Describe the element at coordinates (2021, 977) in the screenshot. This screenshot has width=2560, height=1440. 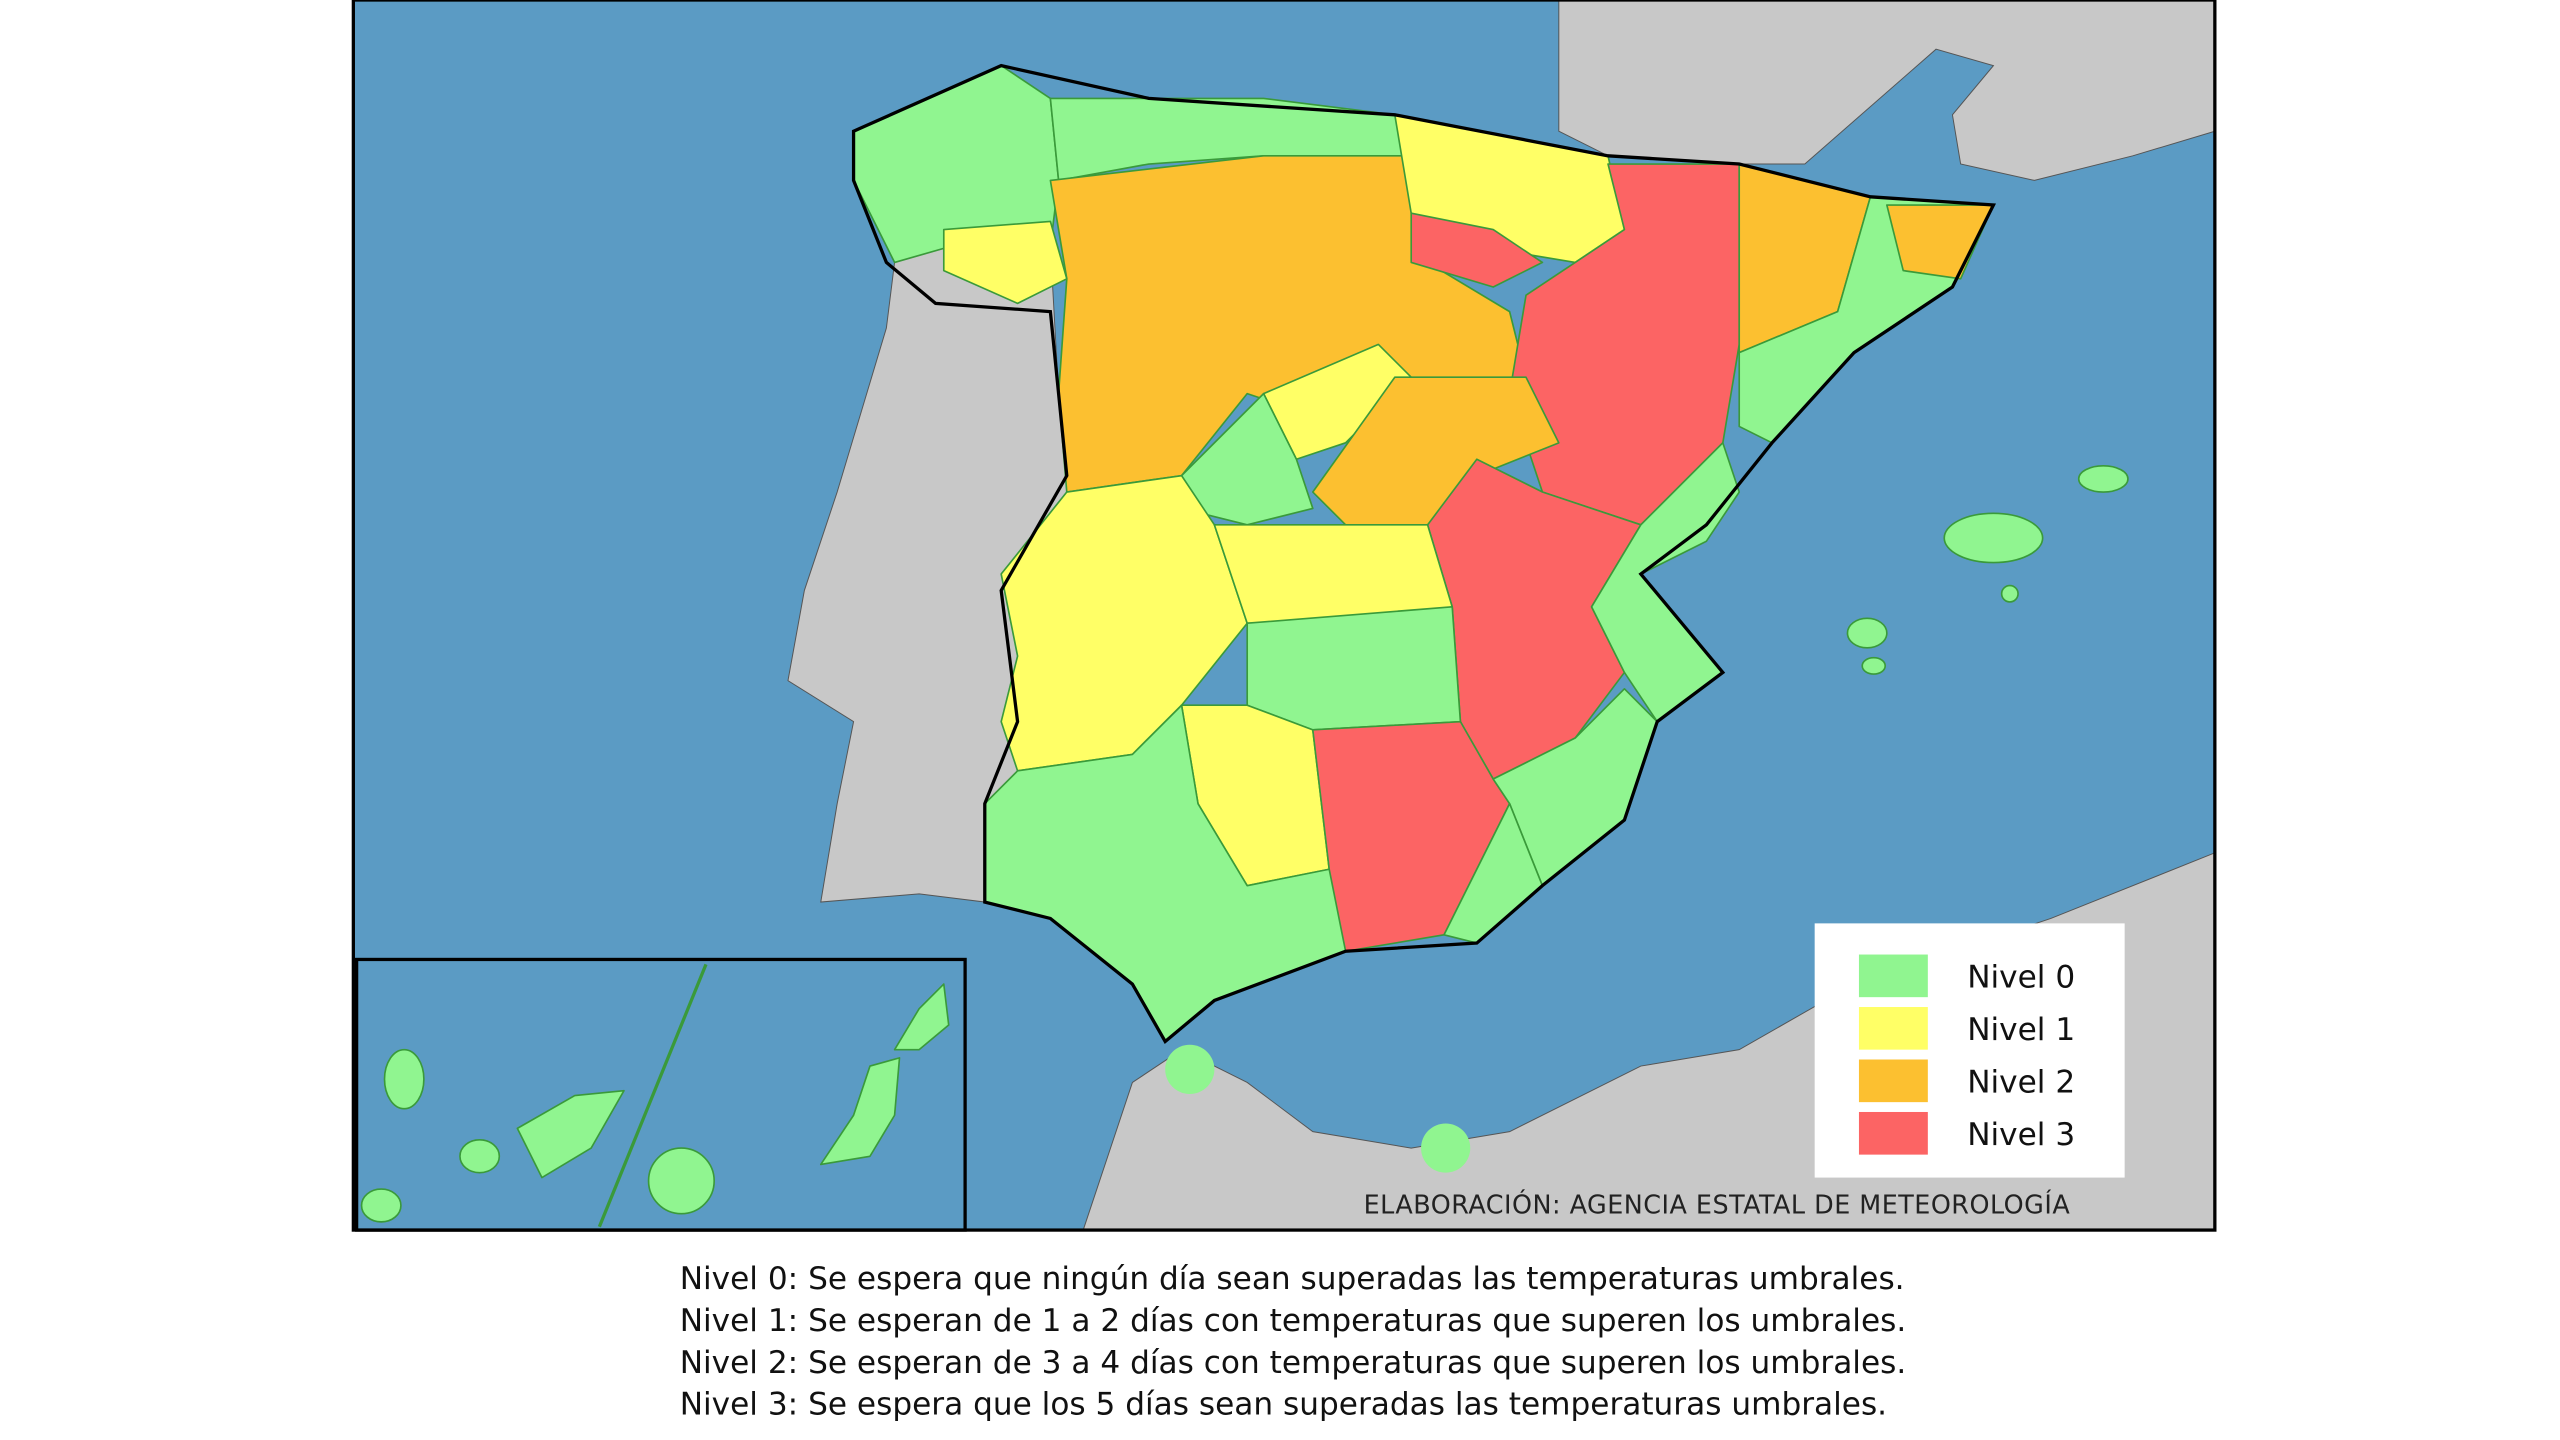
I see `legend-label: Nivel 0` at that location.